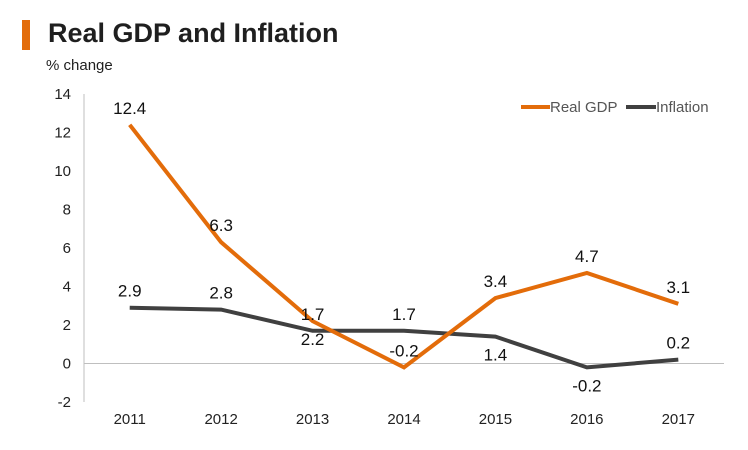 The height and width of the screenshot is (450, 748). I want to click on x-tick-label: 2011, so click(130, 419).